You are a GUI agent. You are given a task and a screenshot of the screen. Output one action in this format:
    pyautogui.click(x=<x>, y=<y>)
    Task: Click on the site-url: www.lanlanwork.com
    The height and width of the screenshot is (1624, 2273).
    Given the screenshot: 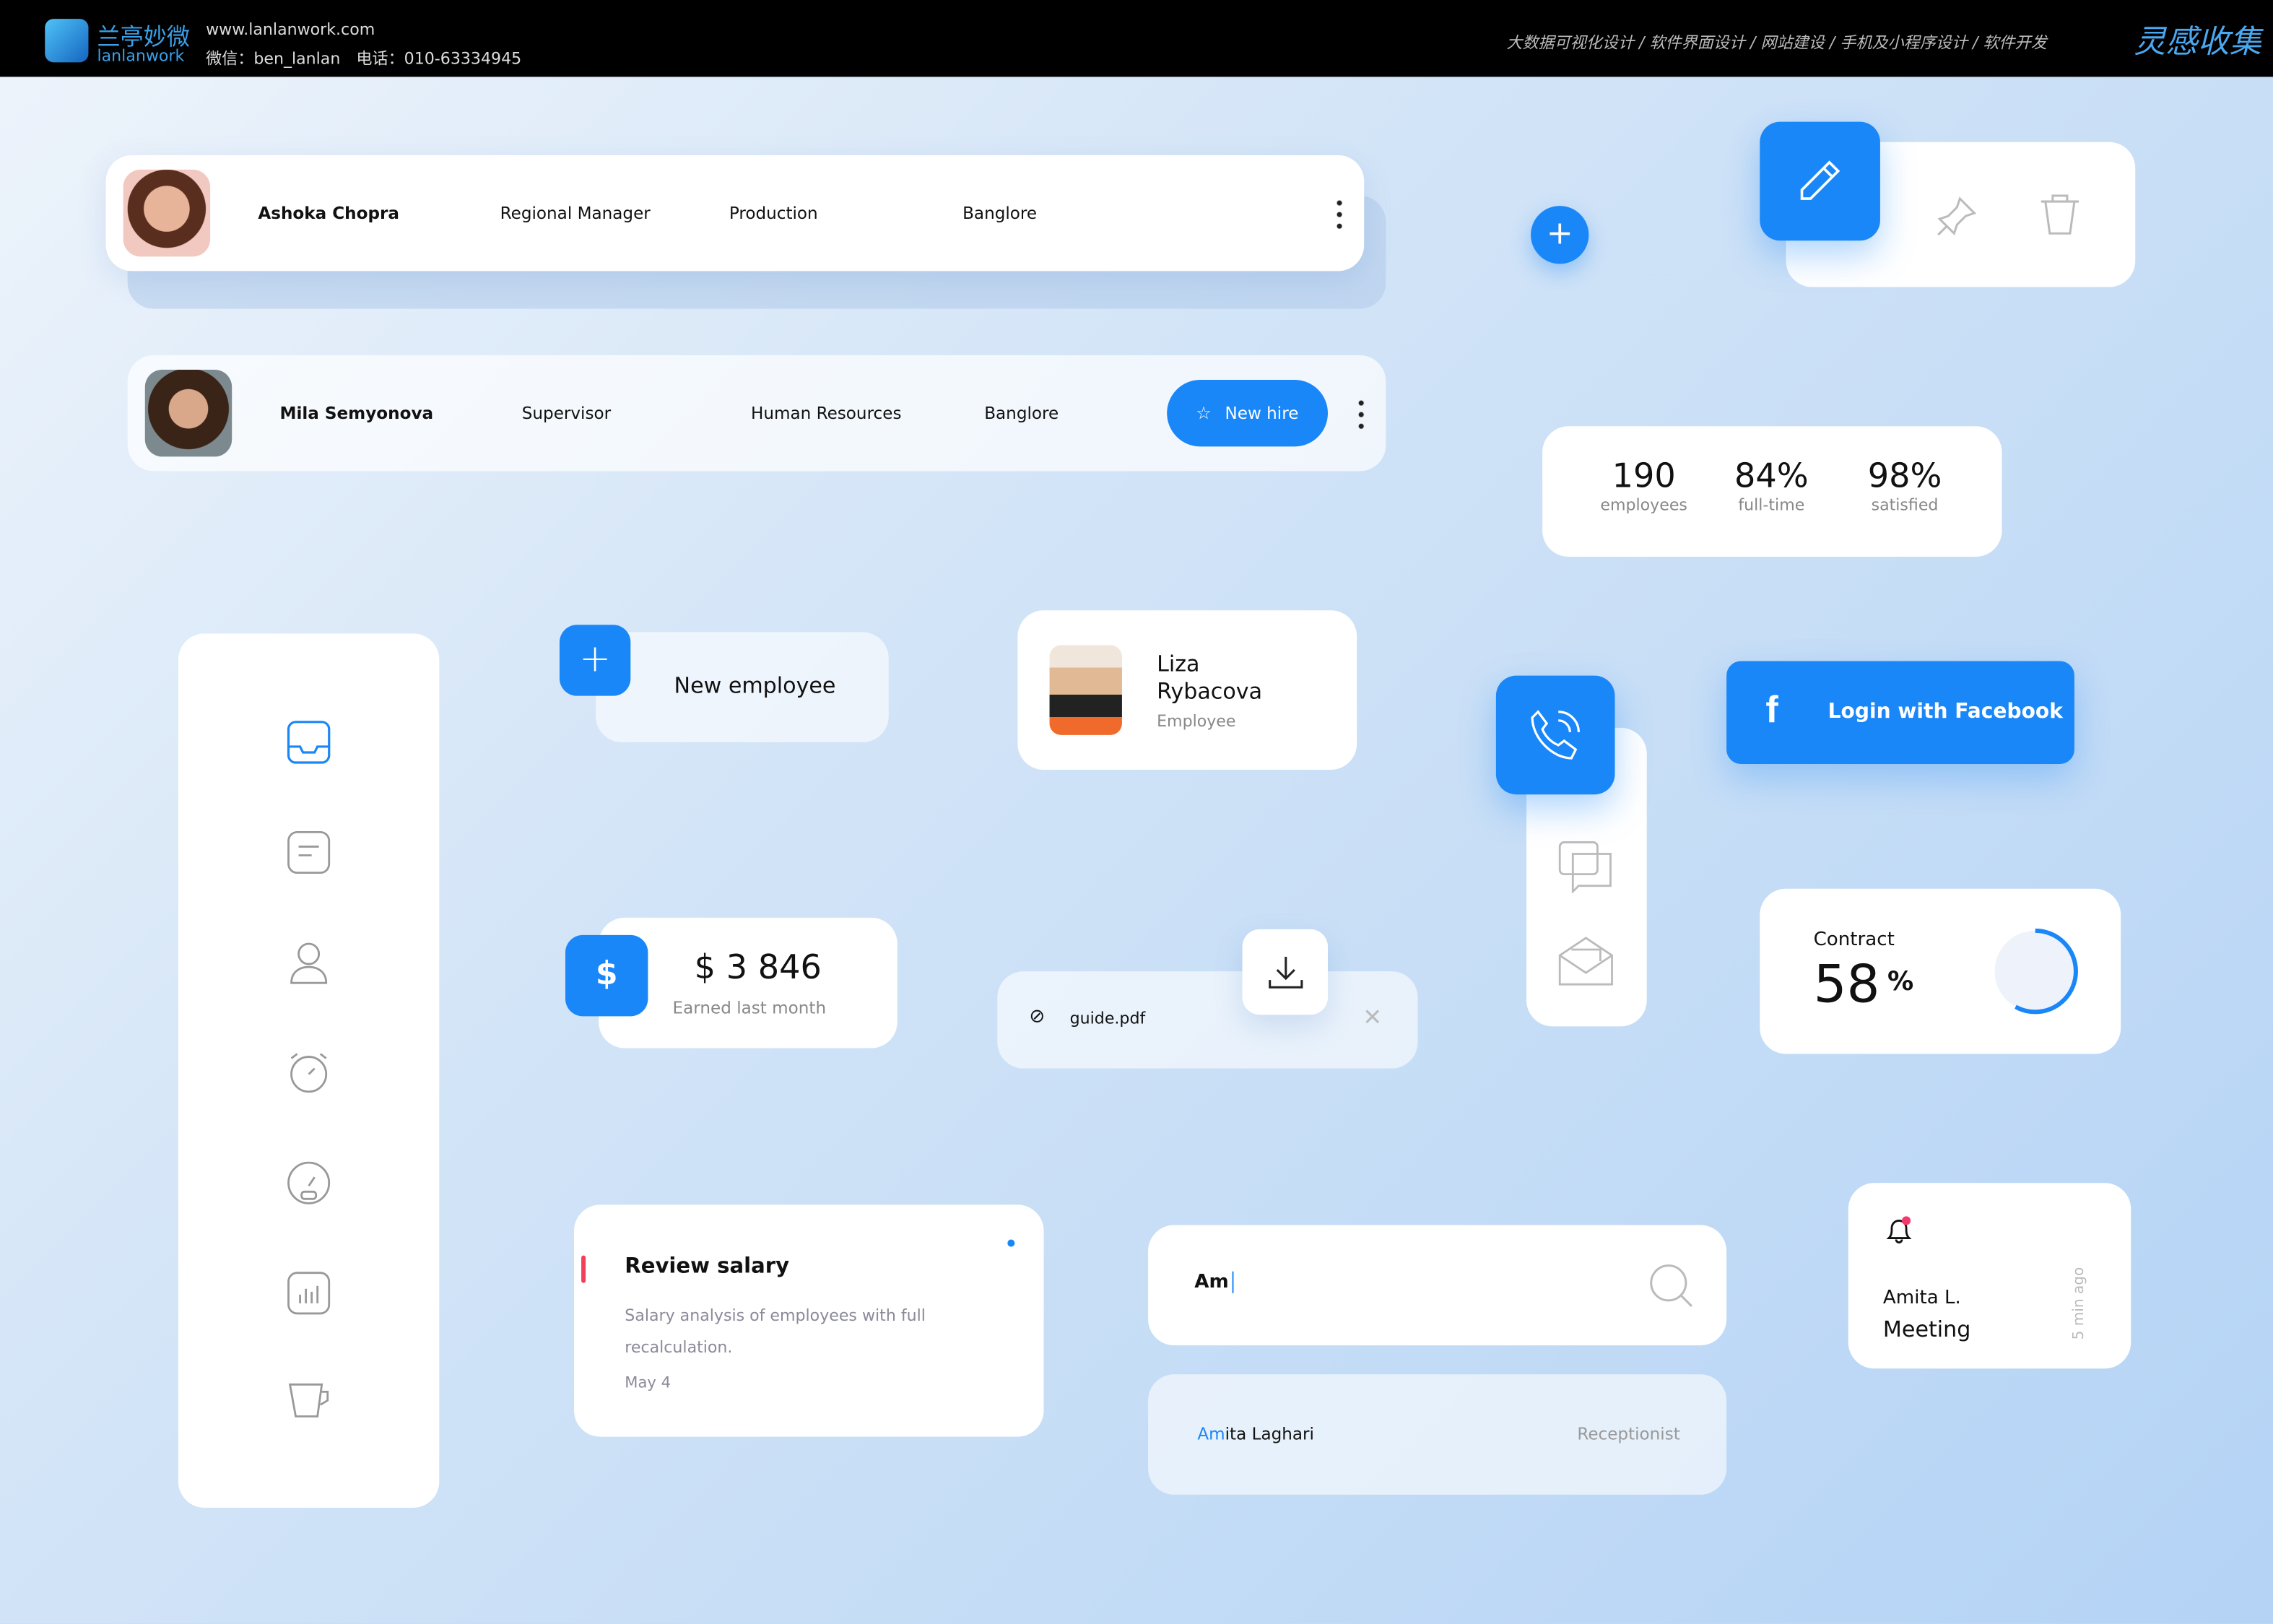 What is the action you would take?
    pyautogui.click(x=290, y=30)
    